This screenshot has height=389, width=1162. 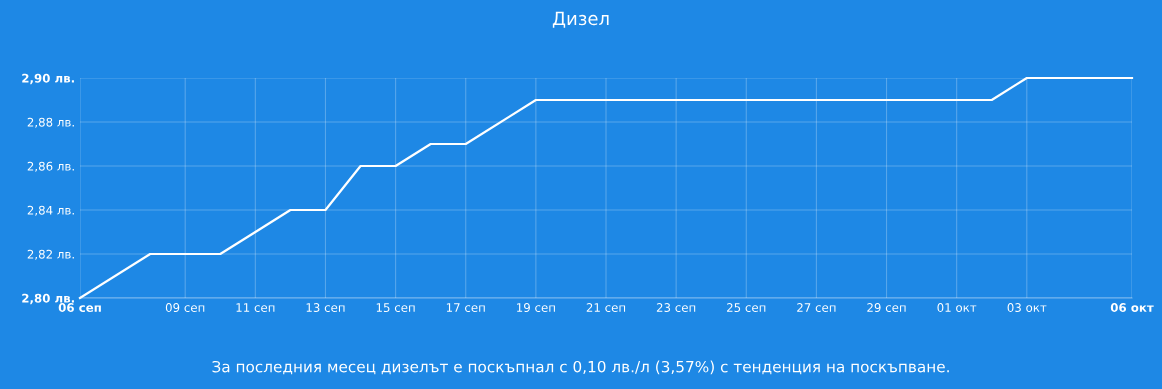 I want to click on text: За последния месец дизелът е поскъпнал с 0,10 лв./л (3,57%) с тенденция на поскъпване., so click(x=580, y=367).